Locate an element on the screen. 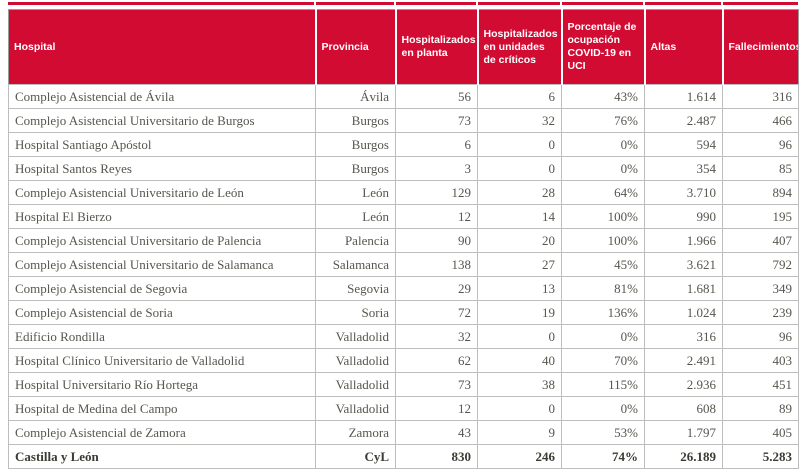 This screenshot has width=806, height=474. cell-altas: 3.710 is located at coordinates (683, 192).